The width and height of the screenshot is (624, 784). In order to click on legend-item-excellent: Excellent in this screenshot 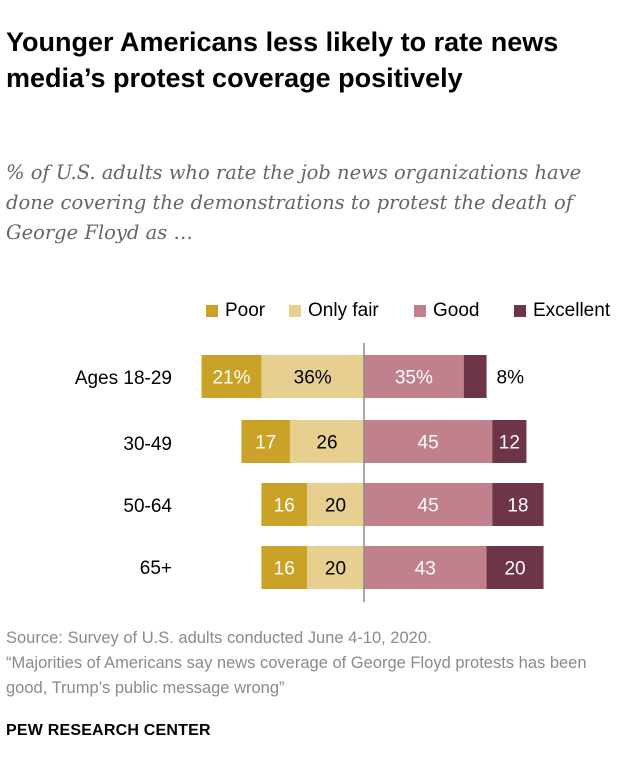, I will do `click(562, 311)`.